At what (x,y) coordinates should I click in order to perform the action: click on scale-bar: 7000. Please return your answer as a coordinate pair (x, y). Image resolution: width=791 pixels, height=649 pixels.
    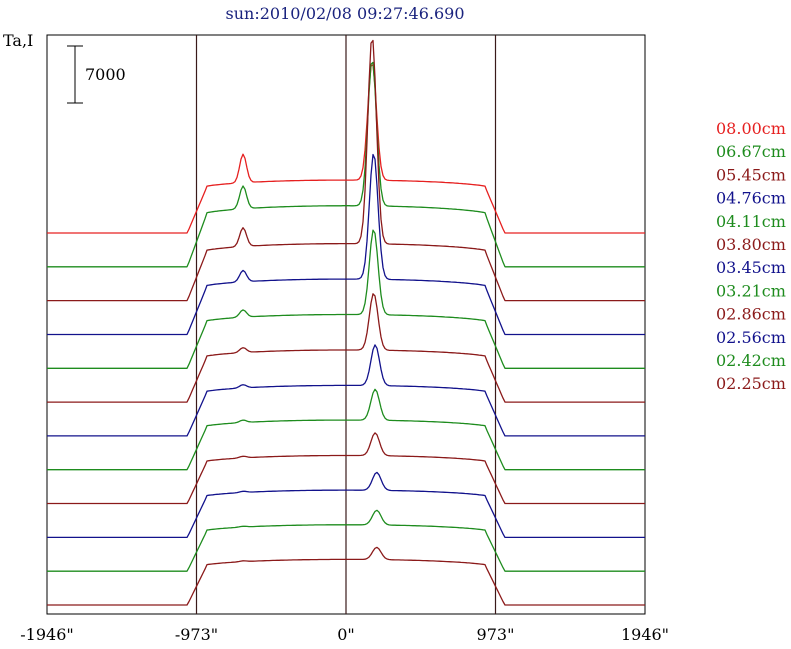
    Looking at the image, I should click on (96, 74).